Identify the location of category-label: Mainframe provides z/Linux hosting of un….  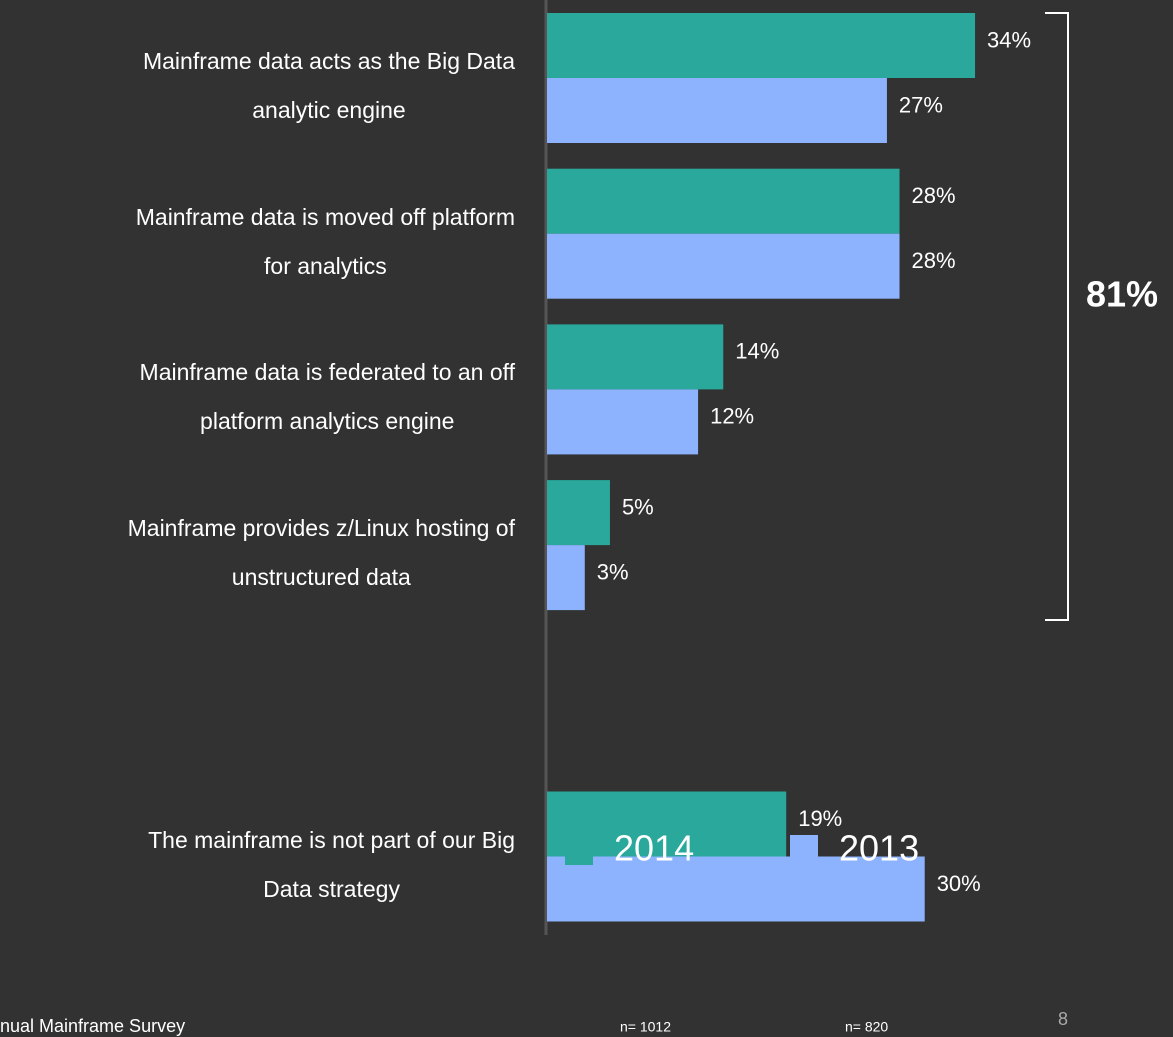
(321, 553).